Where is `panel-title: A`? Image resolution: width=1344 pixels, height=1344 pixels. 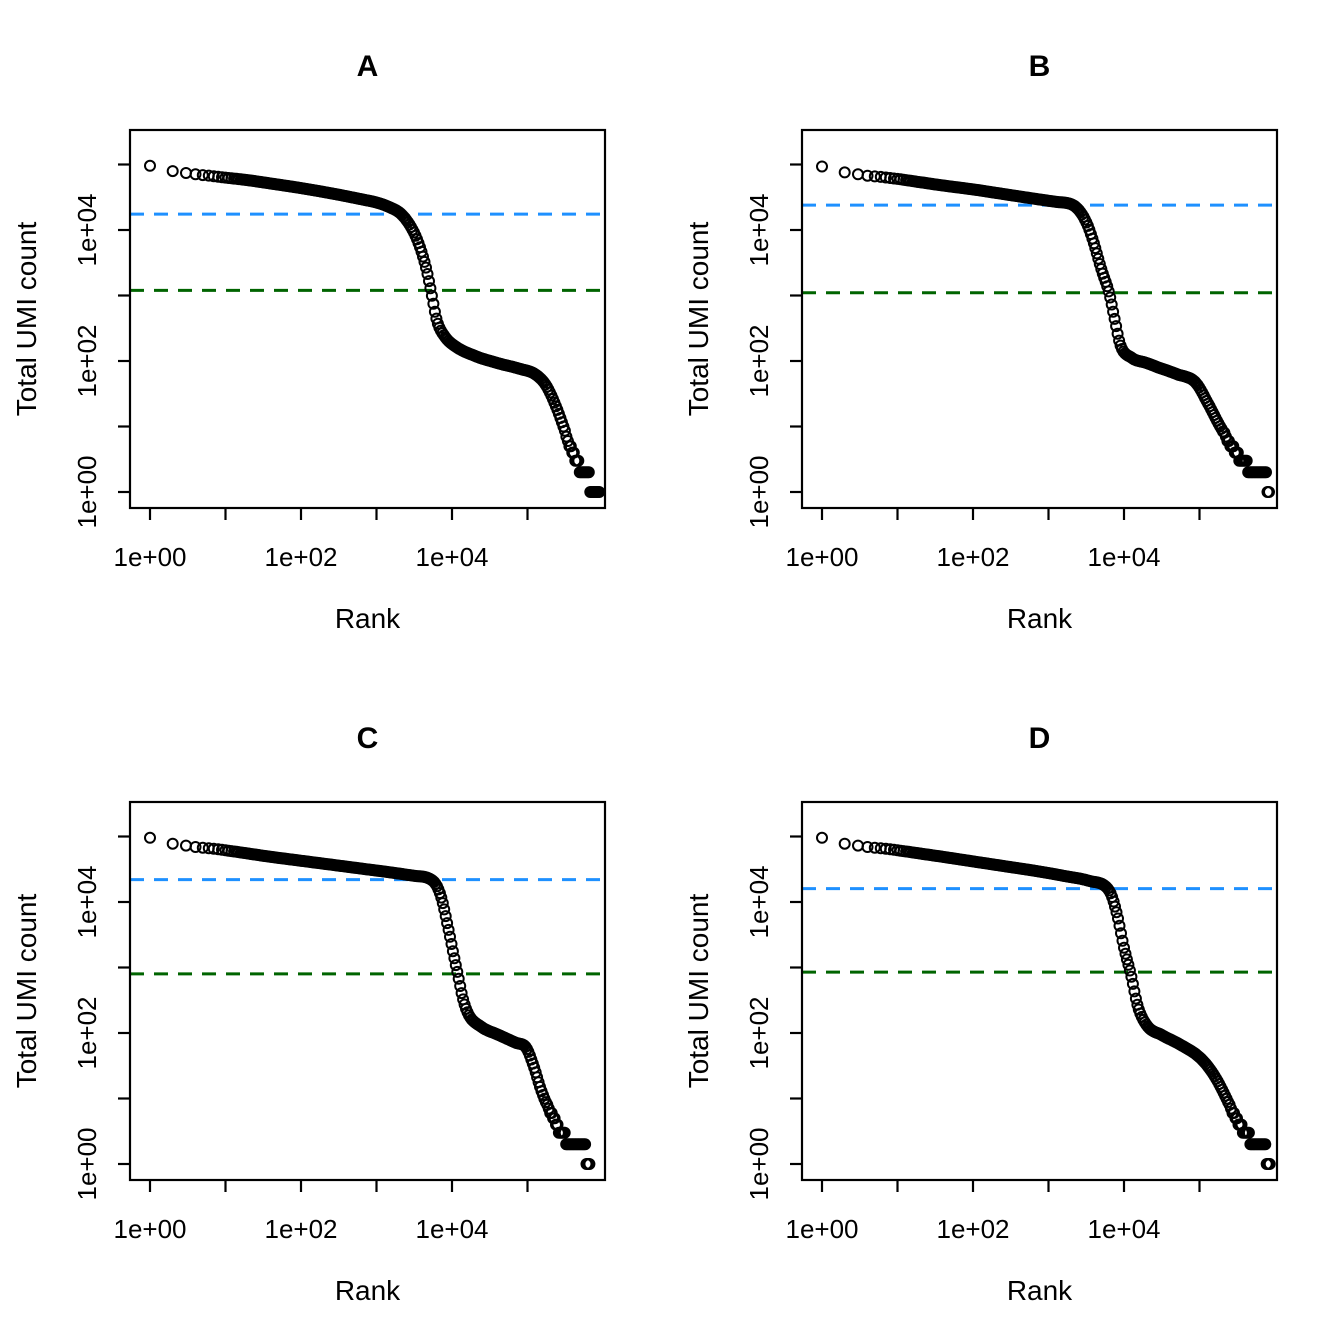
panel-title: A is located at coordinates (368, 66).